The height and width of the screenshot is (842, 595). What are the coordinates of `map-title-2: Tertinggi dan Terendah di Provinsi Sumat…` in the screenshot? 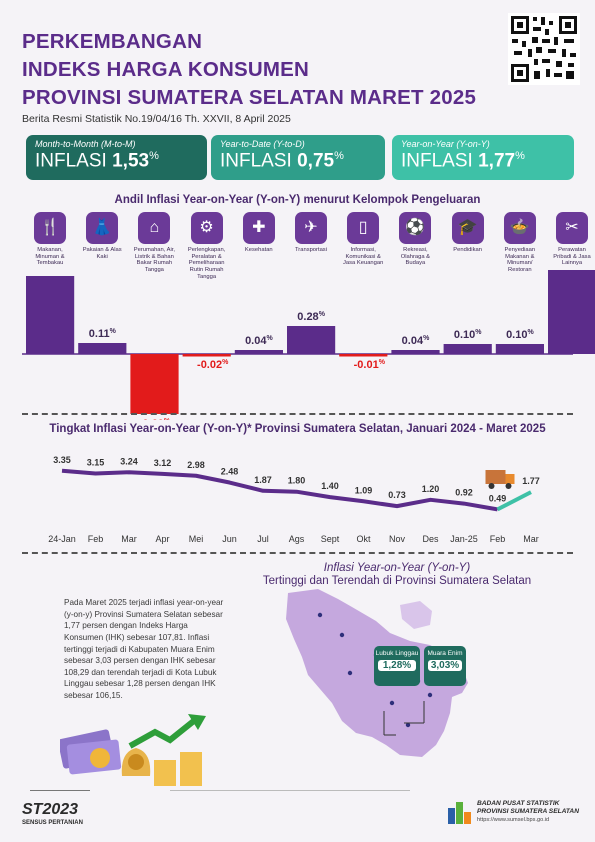 It's located at (397, 581).